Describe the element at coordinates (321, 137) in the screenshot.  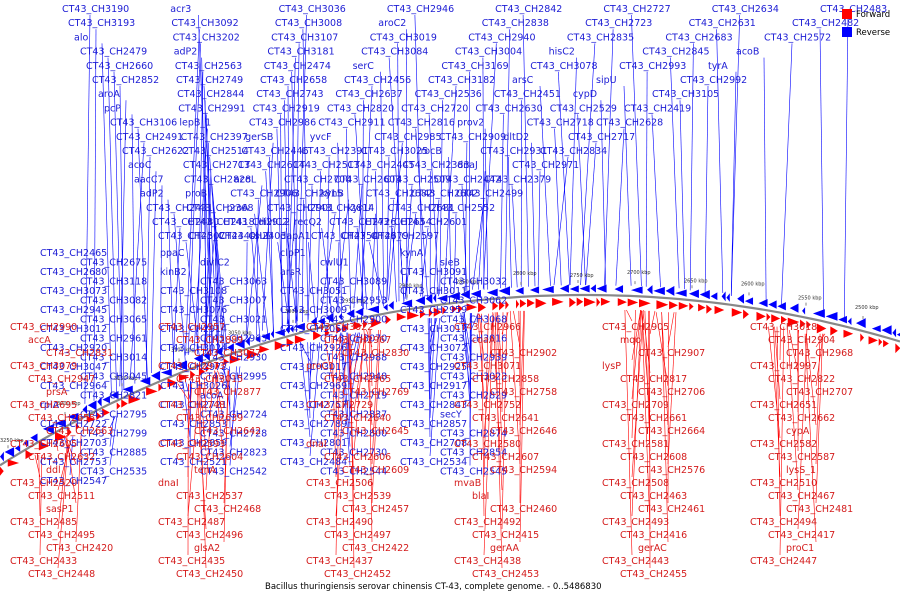
I see `reverse-gene-label: yvcF` at that location.